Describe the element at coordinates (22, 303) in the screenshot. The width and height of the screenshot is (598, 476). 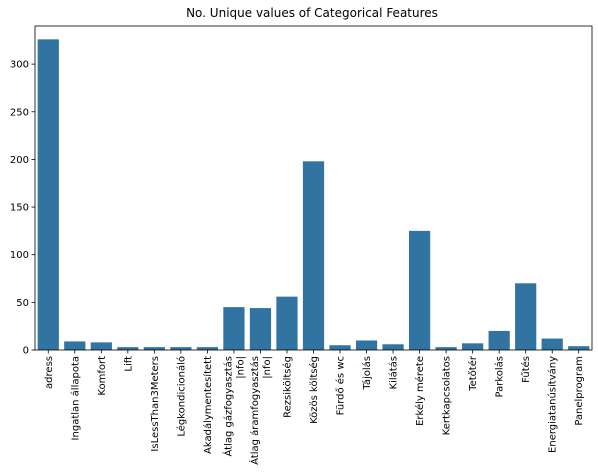
I see `y-tick-label-1: 50` at that location.